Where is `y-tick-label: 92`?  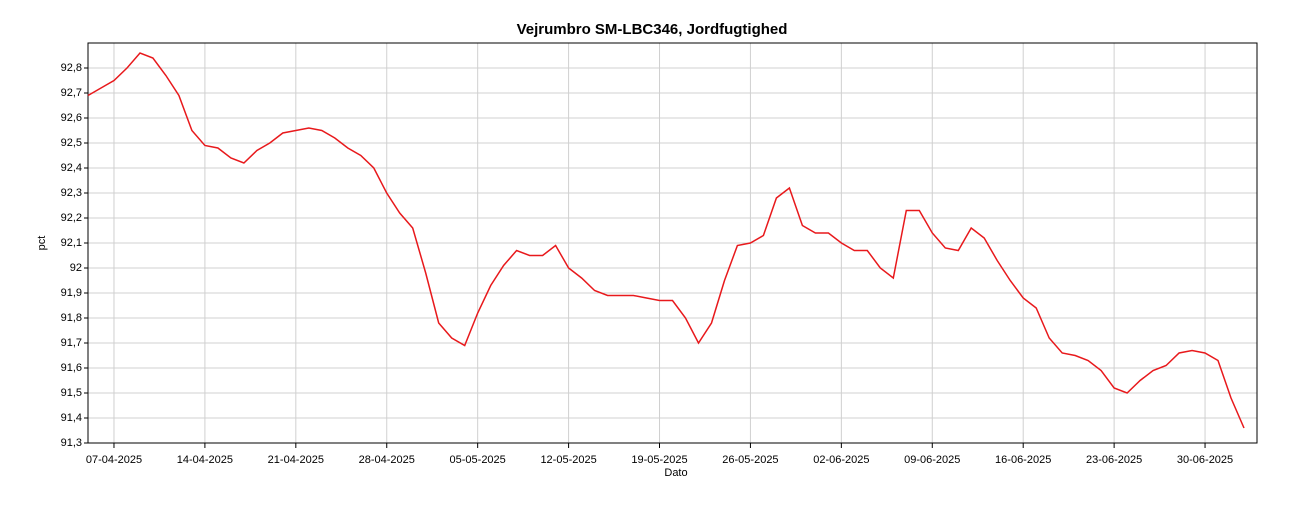
y-tick-label: 92 is located at coordinates (76, 268).